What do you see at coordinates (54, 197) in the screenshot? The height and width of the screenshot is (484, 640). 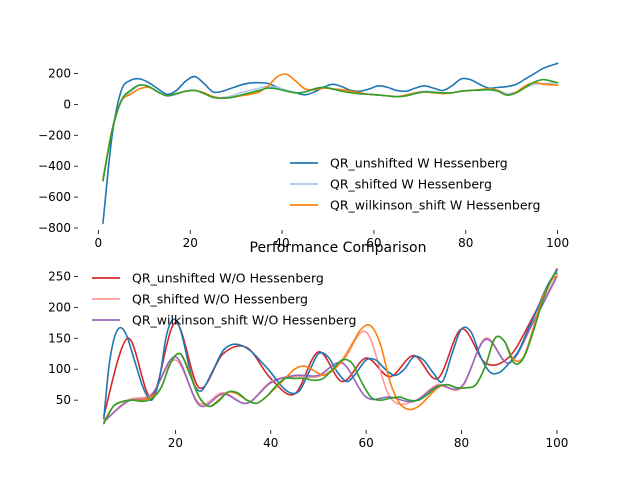 I see `y-tick-label: −600` at bounding box center [54, 197].